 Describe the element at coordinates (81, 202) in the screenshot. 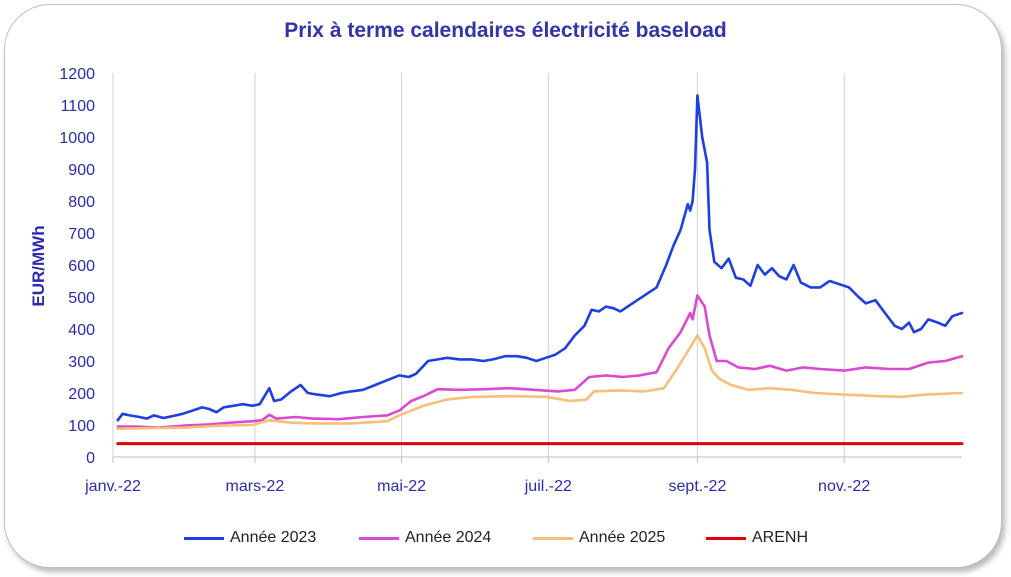

I see `y-tick-label: 800` at that location.